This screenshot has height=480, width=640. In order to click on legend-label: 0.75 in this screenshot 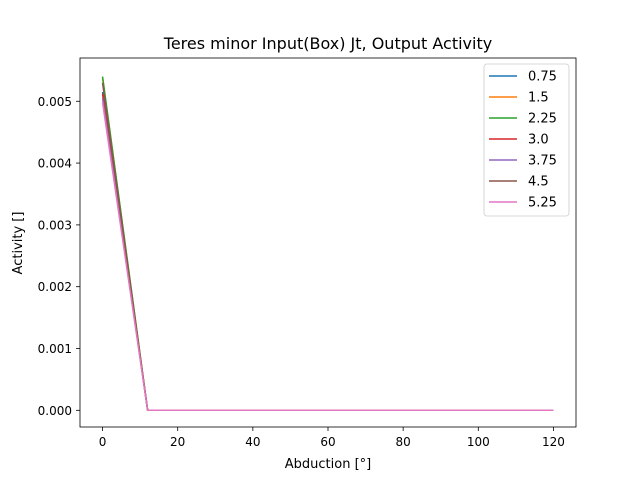, I will do `click(542, 77)`.